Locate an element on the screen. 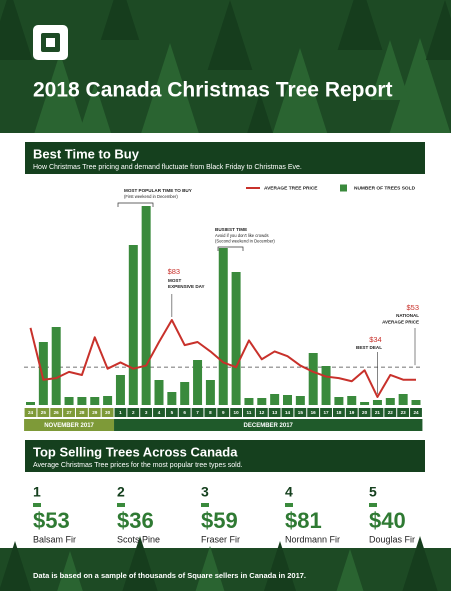 This screenshot has height=591, width=451. month-label: NOVEMBER 2017 is located at coordinates (69, 426).